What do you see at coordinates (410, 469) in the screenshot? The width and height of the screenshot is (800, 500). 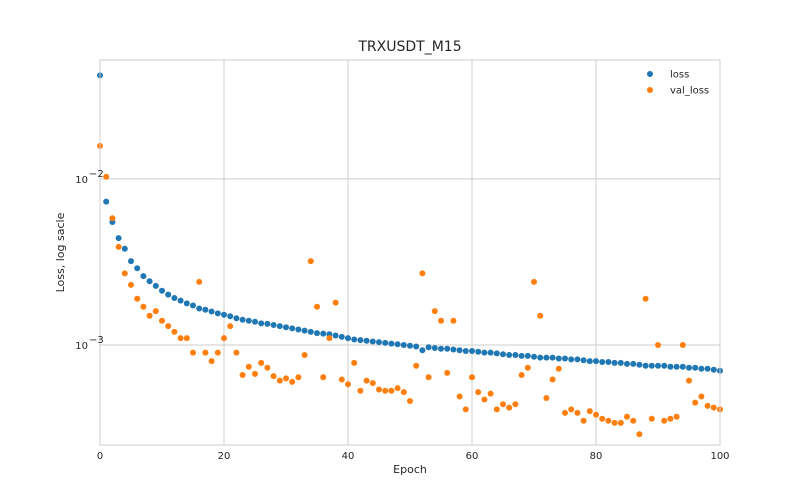 I see `x-axis-label: Epoch` at bounding box center [410, 469].